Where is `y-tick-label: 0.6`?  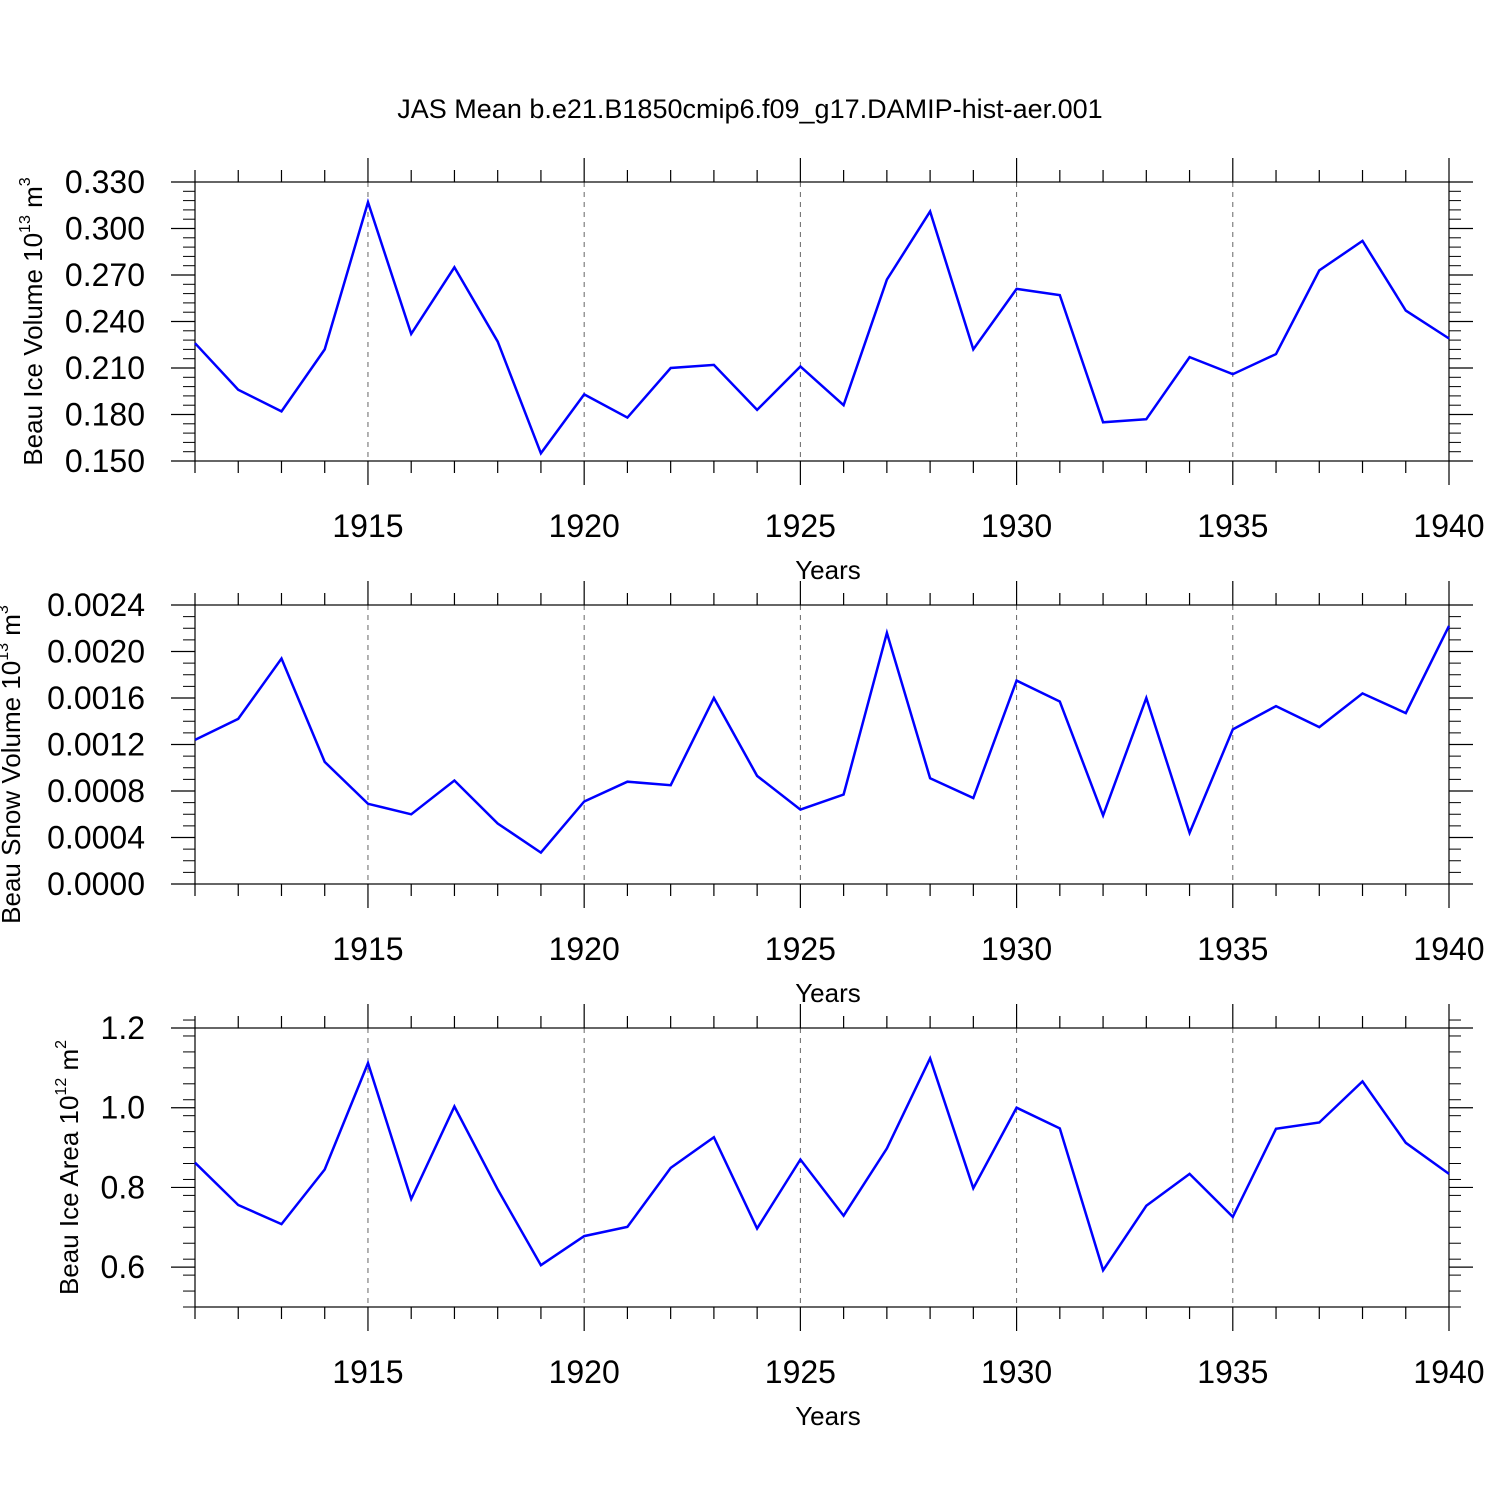
y-tick-label: 0.6 is located at coordinates (123, 1267).